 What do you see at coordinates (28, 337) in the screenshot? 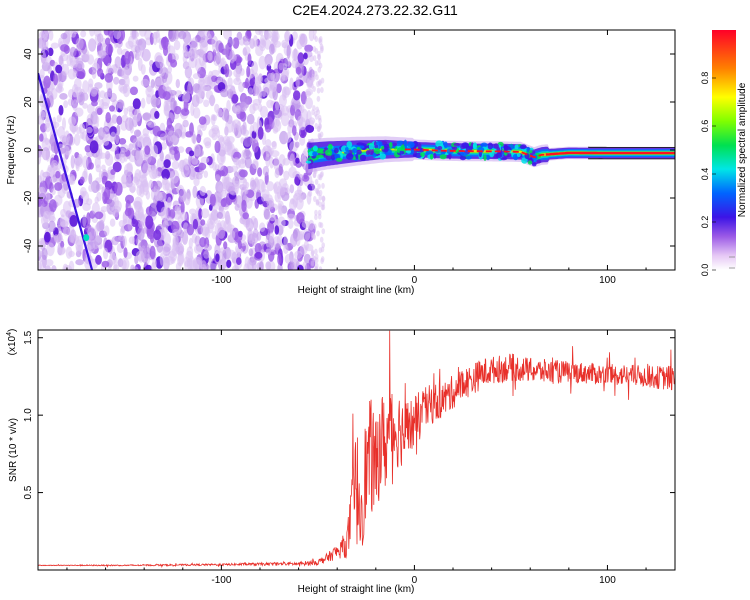
I see `snr-y-tick-label: 1.5` at bounding box center [28, 337].